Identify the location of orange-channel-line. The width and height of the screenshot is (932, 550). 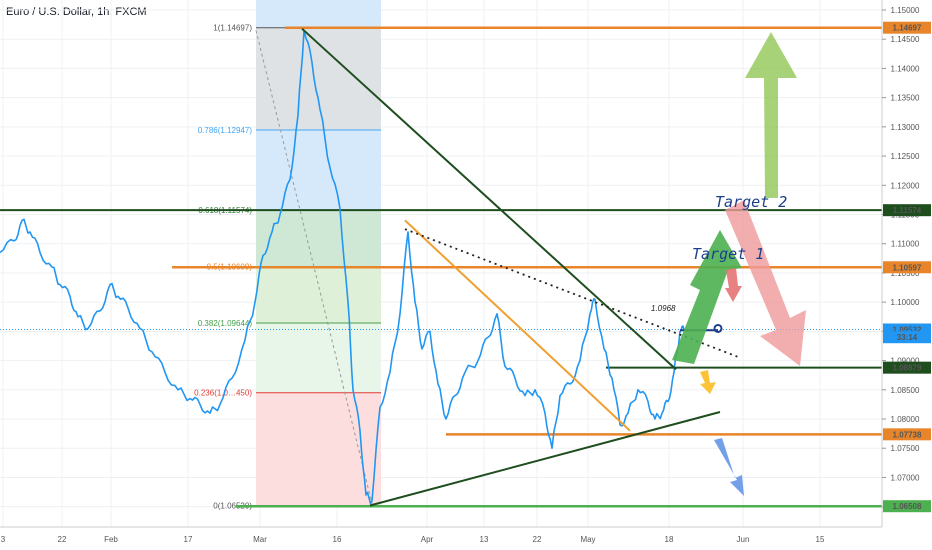
(517, 325).